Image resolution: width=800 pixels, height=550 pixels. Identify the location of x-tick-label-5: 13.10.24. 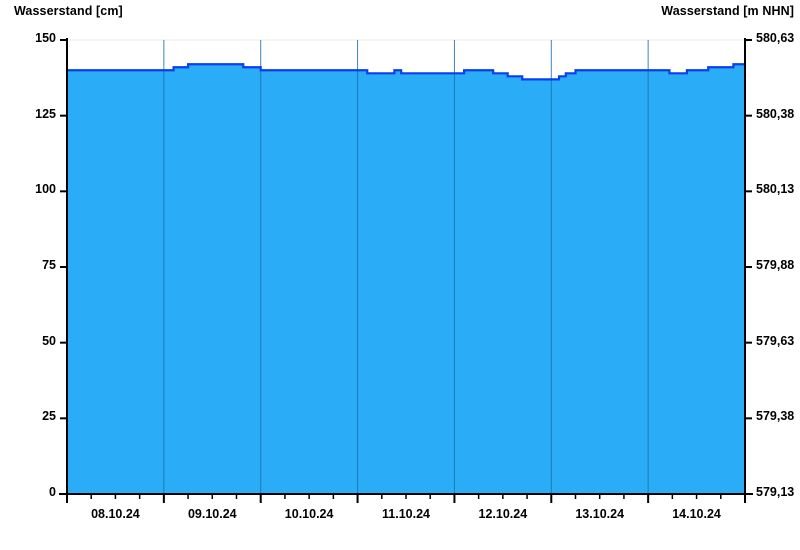
(600, 514).